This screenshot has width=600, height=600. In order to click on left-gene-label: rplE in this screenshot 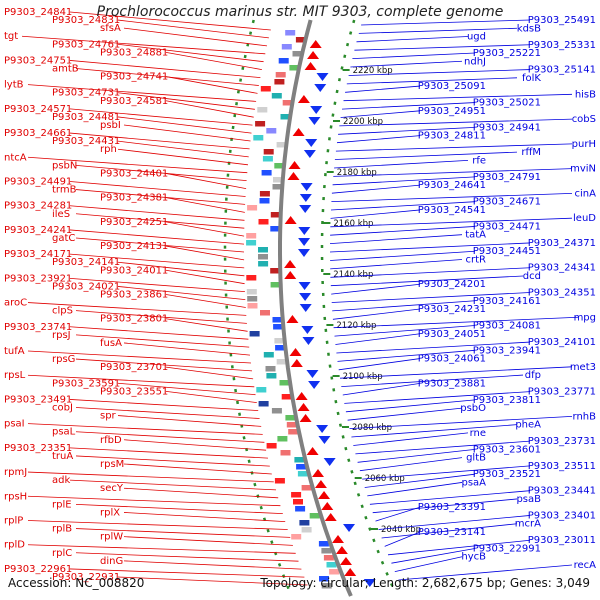, I will do `click(62, 504)`.